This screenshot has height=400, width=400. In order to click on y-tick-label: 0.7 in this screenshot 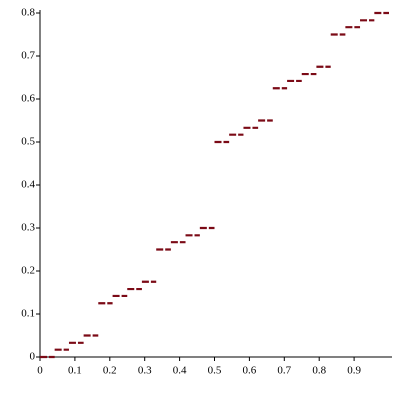, I will do `click(28, 56)`.